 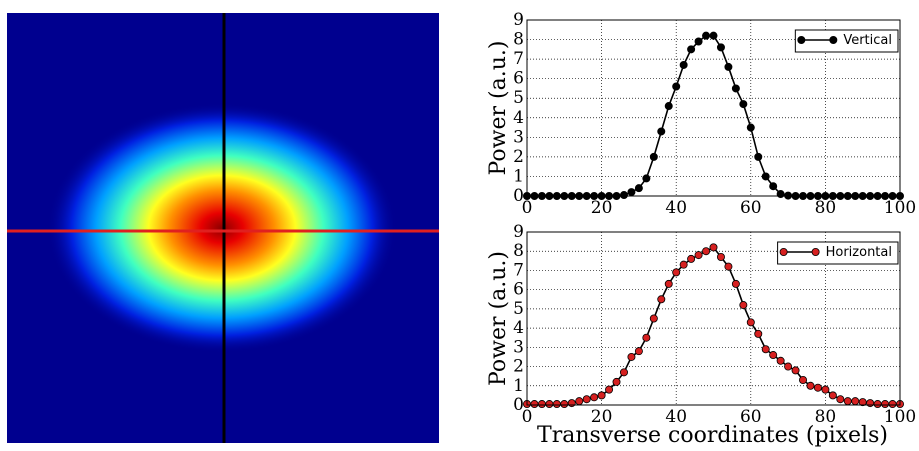 I want to click on x-tick-label: 20, so click(x=602, y=208).